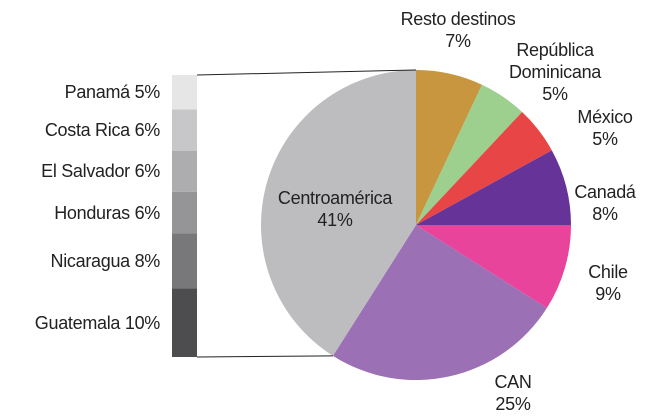 The image size is (647, 417). Describe the element at coordinates (605, 117) in the screenshot. I see `slice-category: México` at that location.